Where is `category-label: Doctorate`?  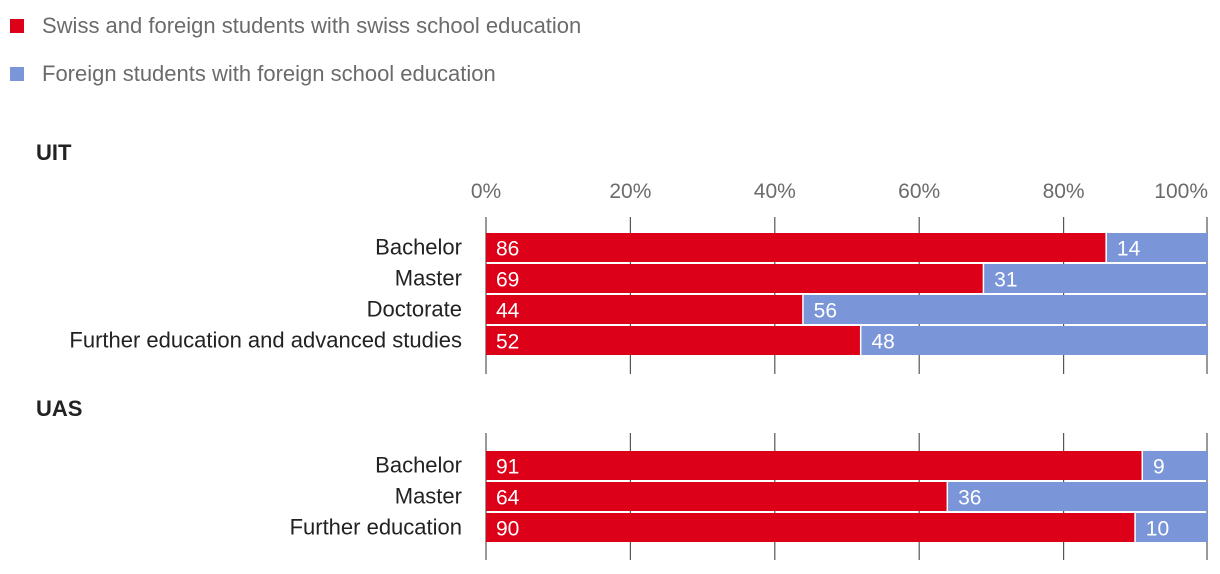 category-label: Doctorate is located at coordinates (414, 309).